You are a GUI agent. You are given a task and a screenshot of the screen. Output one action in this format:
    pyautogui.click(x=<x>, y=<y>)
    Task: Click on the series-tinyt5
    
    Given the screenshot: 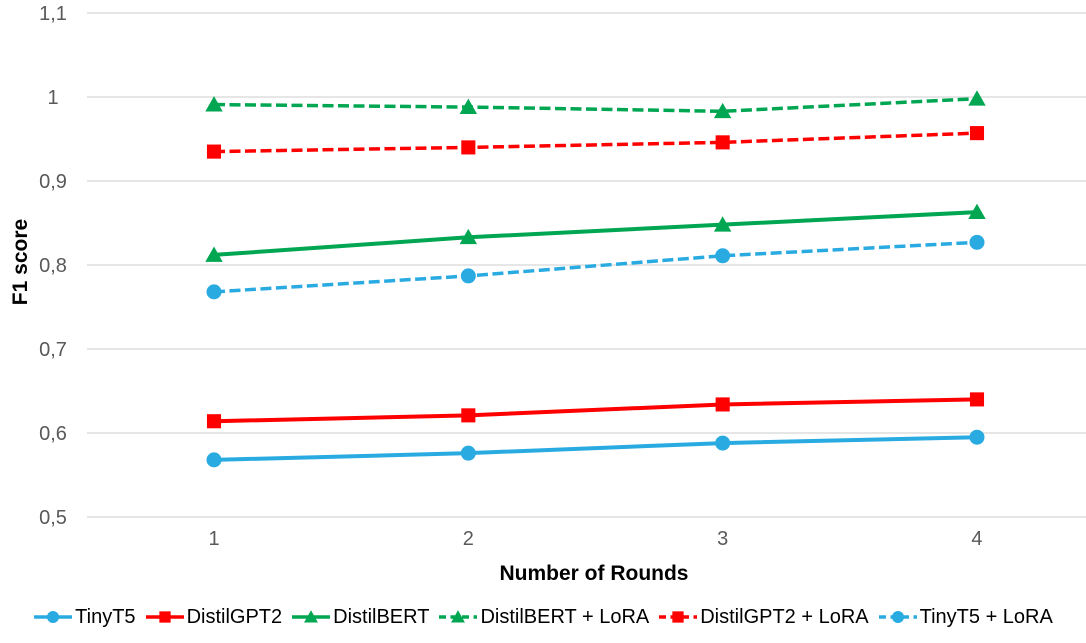 What is the action you would take?
    pyautogui.click(x=595, y=448)
    